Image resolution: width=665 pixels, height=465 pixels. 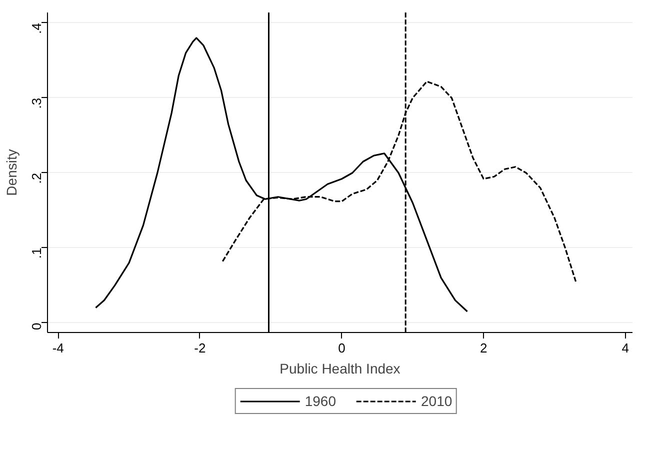 What do you see at coordinates (342, 348) in the screenshot?
I see `x-tick-label: 0` at bounding box center [342, 348].